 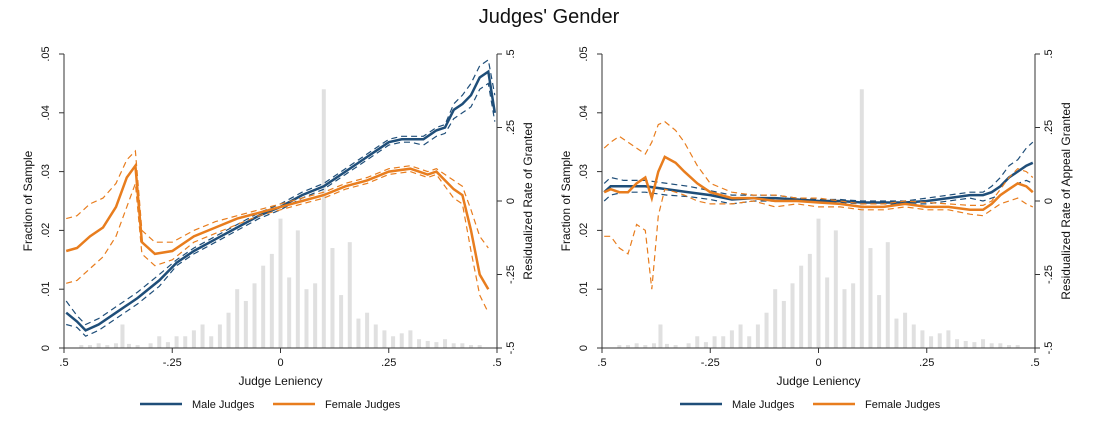 What do you see at coordinates (511, 274) in the screenshot?
I see `panel1-right-tick-label: -.25` at bounding box center [511, 274].